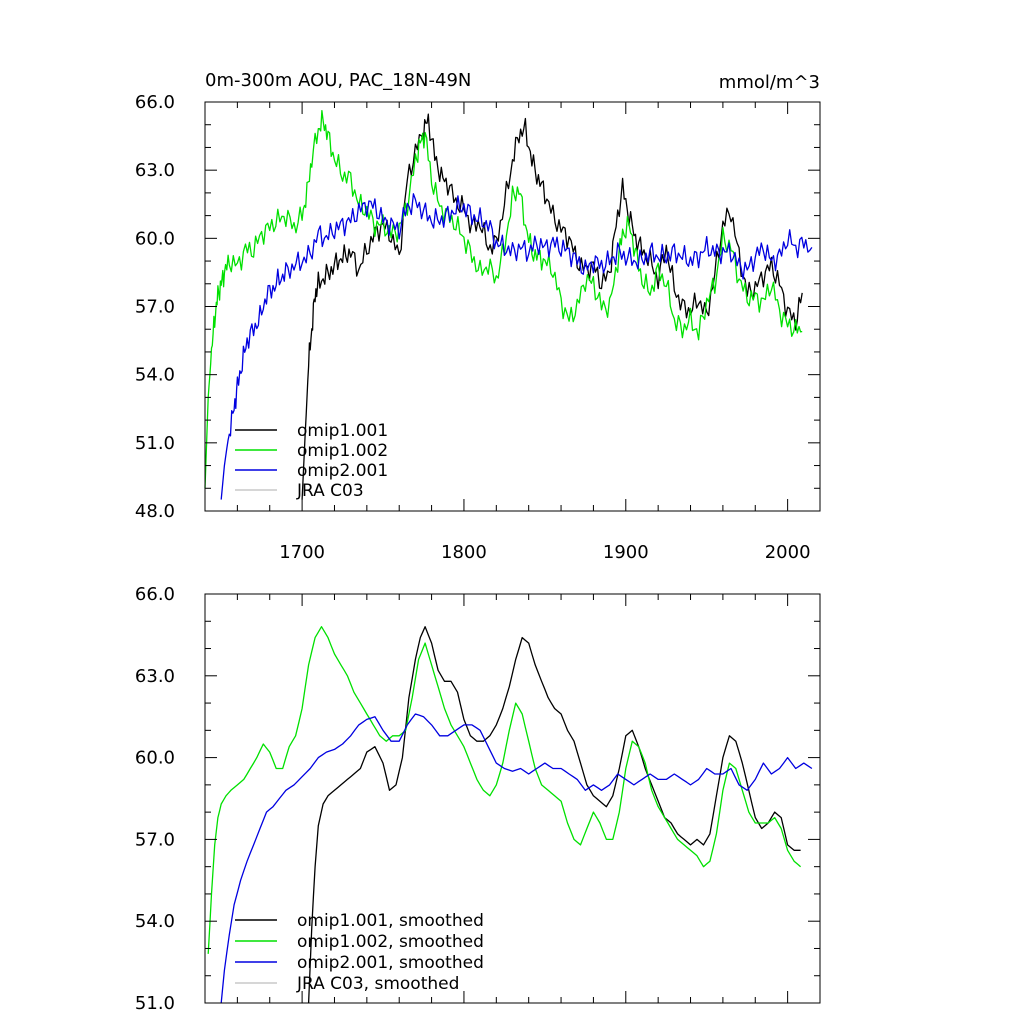 The width and height of the screenshot is (1024, 1024). What do you see at coordinates (302, 552) in the screenshot?
I see `x-tick-label: 1700` at bounding box center [302, 552].